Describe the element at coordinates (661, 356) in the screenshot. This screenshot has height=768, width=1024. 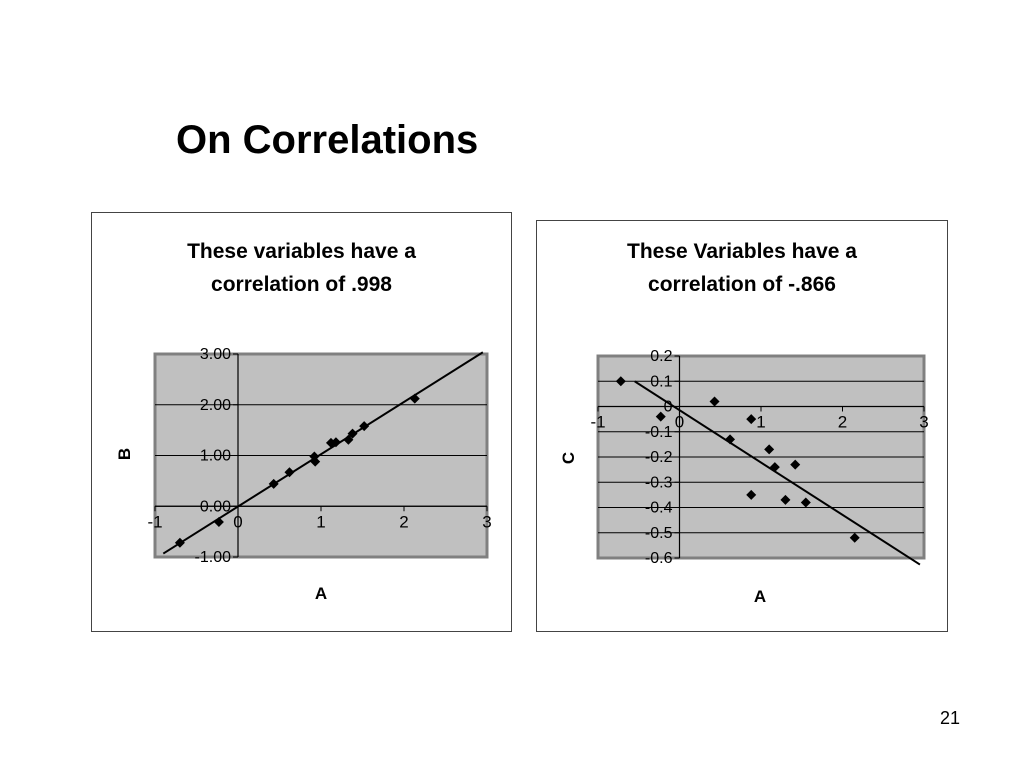
I see `y-tick-label: 0.2` at that location.